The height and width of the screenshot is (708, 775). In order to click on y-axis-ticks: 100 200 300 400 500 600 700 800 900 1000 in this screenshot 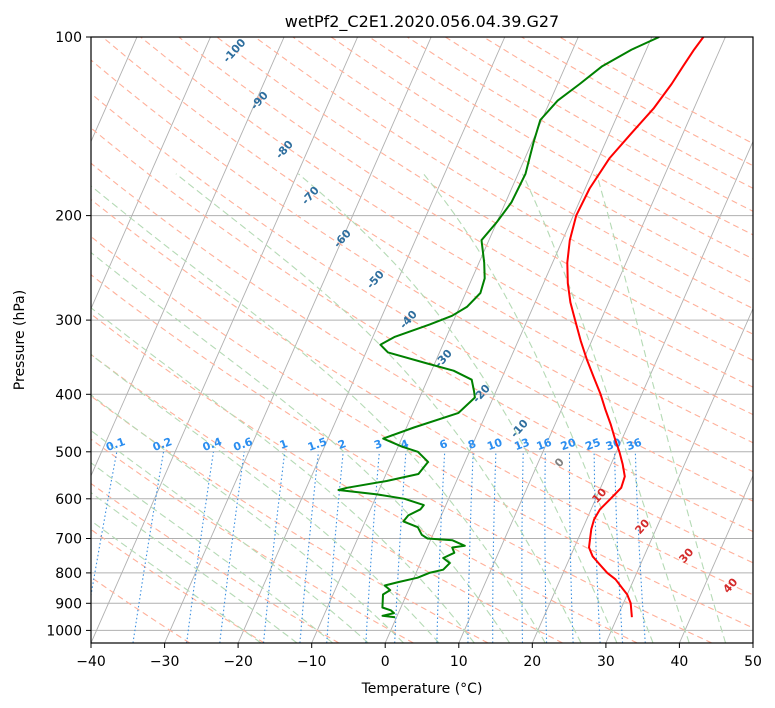, I will do `click(68, 334)`.